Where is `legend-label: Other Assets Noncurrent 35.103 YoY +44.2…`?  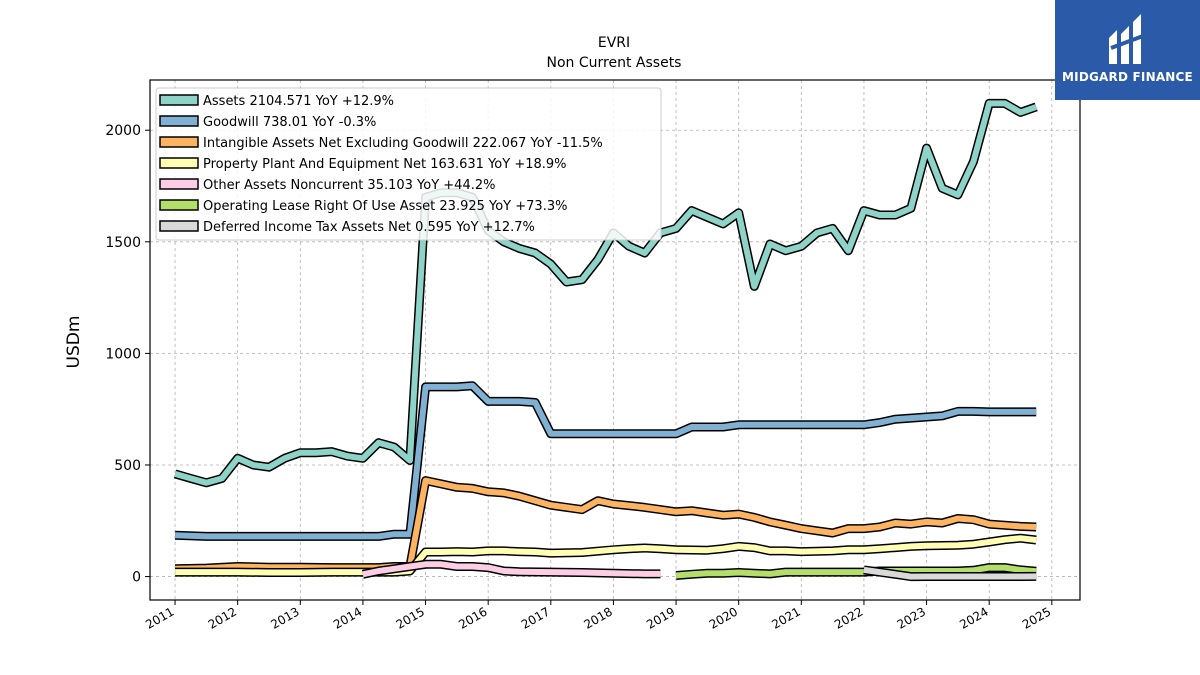 legend-label: Other Assets Noncurrent 35.103 YoY +44.2… is located at coordinates (349, 185).